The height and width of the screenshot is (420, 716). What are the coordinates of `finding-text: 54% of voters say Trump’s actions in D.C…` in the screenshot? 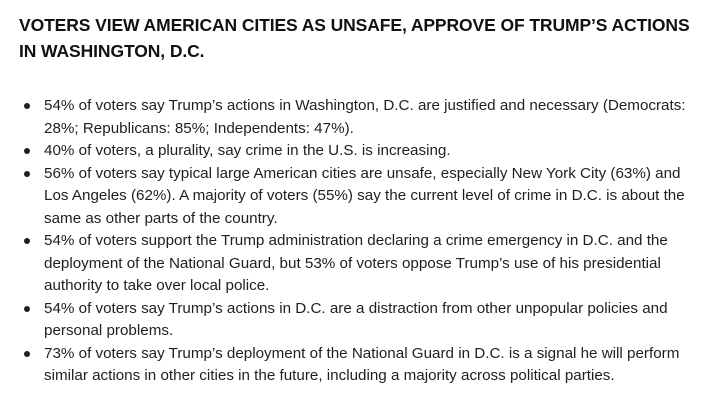 It's located at (356, 319).